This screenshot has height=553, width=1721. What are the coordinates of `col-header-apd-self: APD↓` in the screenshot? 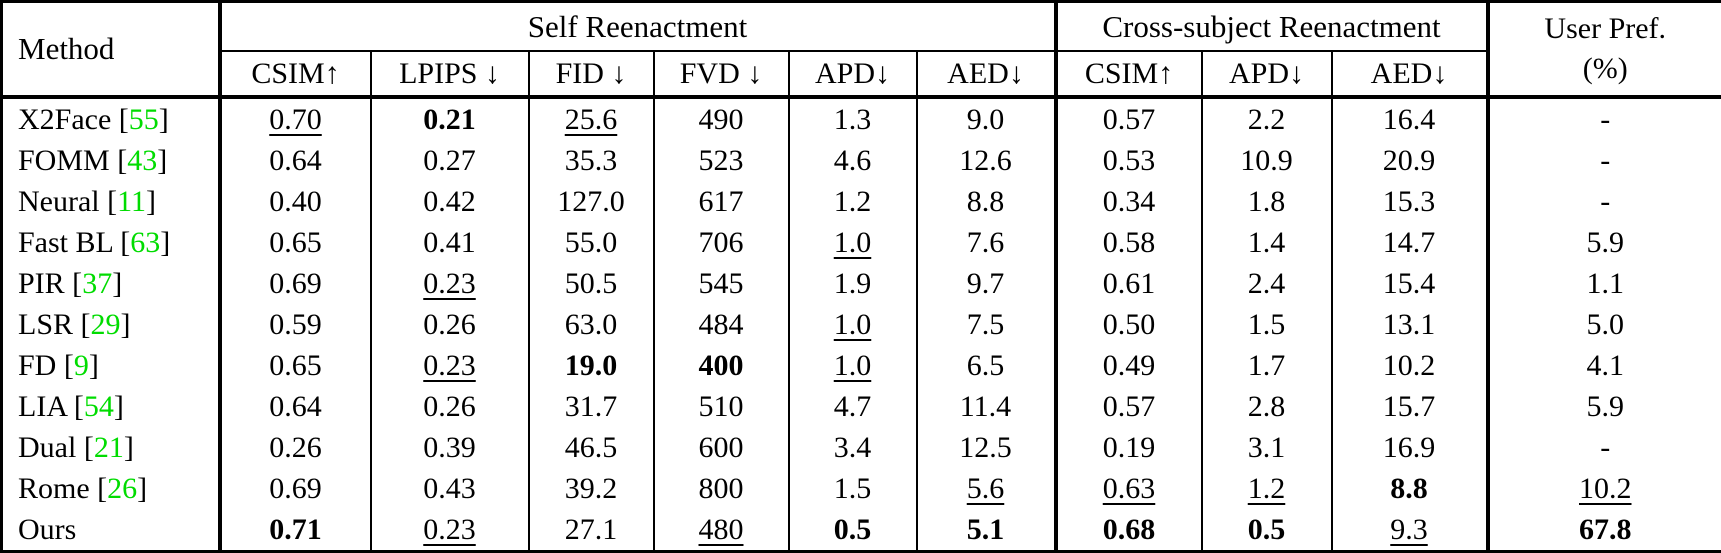 It's located at (853, 74).